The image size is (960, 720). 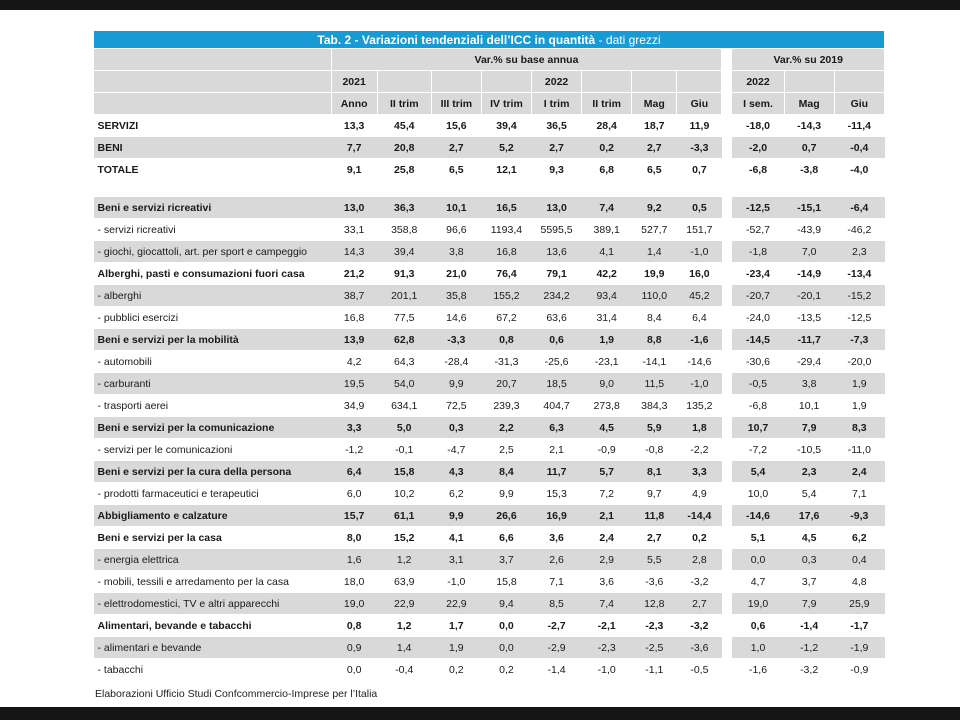 I want to click on cell-value: 6,4, so click(x=699, y=317).